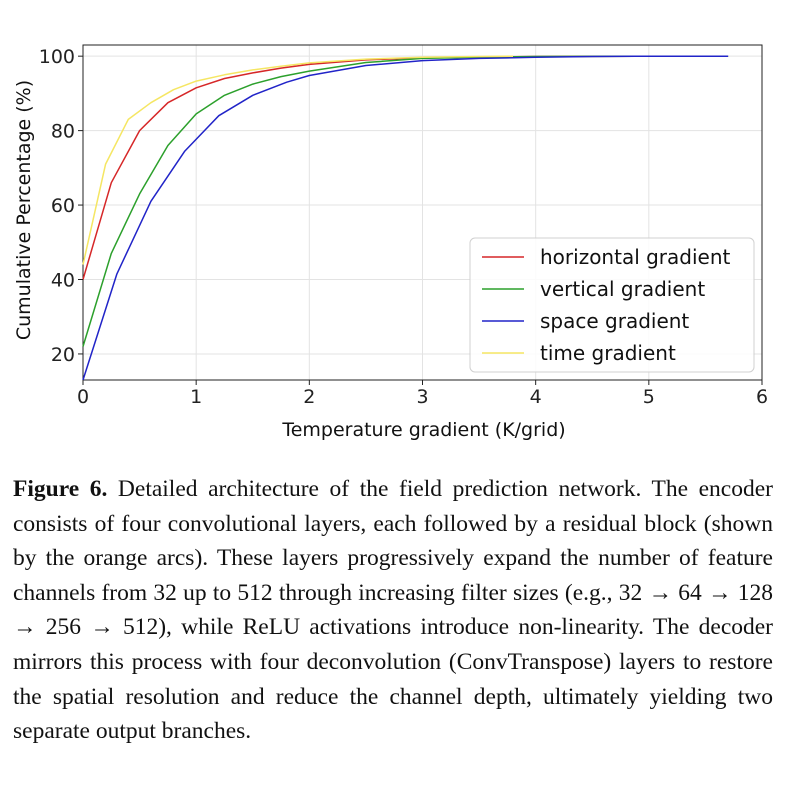 This screenshot has width=785, height=799. I want to click on legend-label: horizontal gradient, so click(635, 257).